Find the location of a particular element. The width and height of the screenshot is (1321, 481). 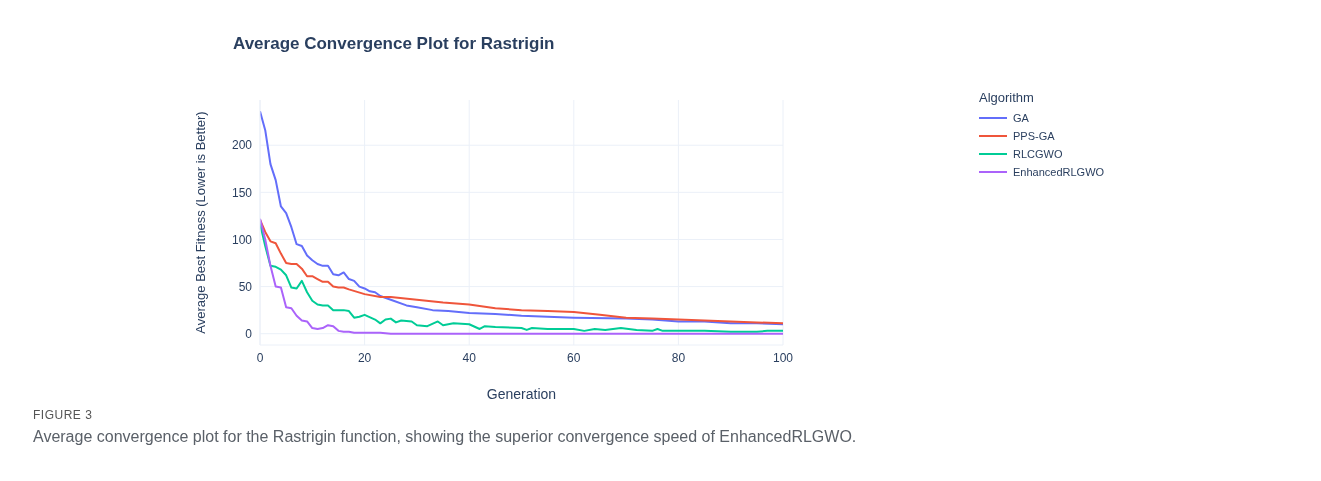

y-tick-label: 0 is located at coordinates (249, 333).